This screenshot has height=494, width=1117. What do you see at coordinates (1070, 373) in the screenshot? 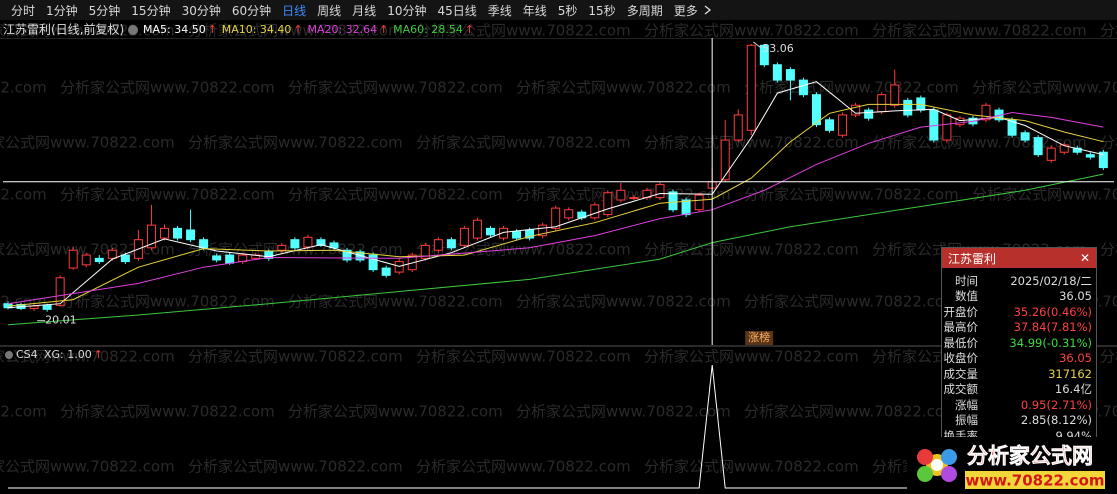
I see `info-value: 317162` at bounding box center [1070, 373].